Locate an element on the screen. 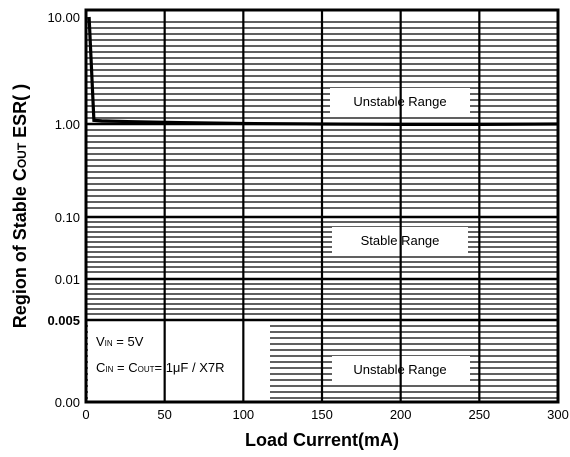 The height and width of the screenshot is (457, 570). label-mask is located at coordinates (179, 362).